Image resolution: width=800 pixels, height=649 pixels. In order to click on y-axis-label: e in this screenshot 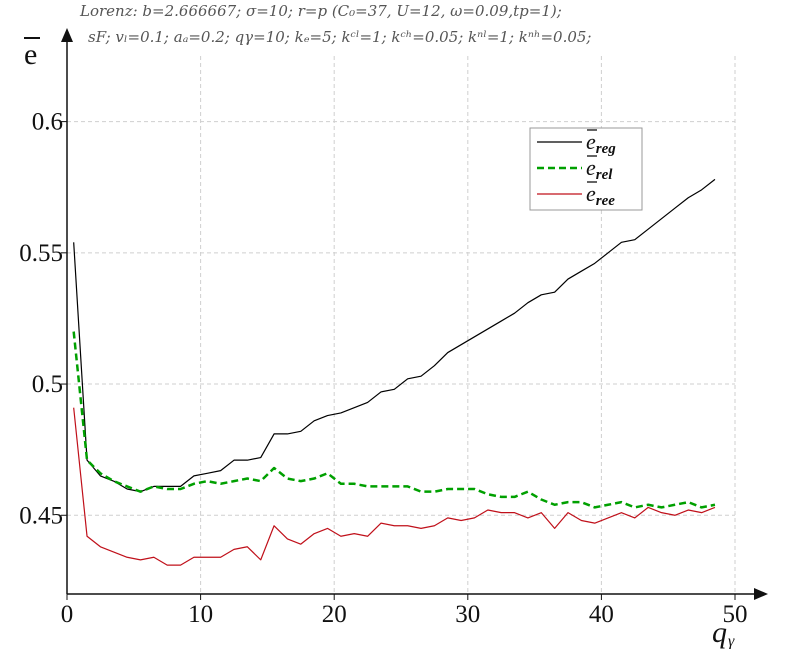, I will do `click(32, 54)`.